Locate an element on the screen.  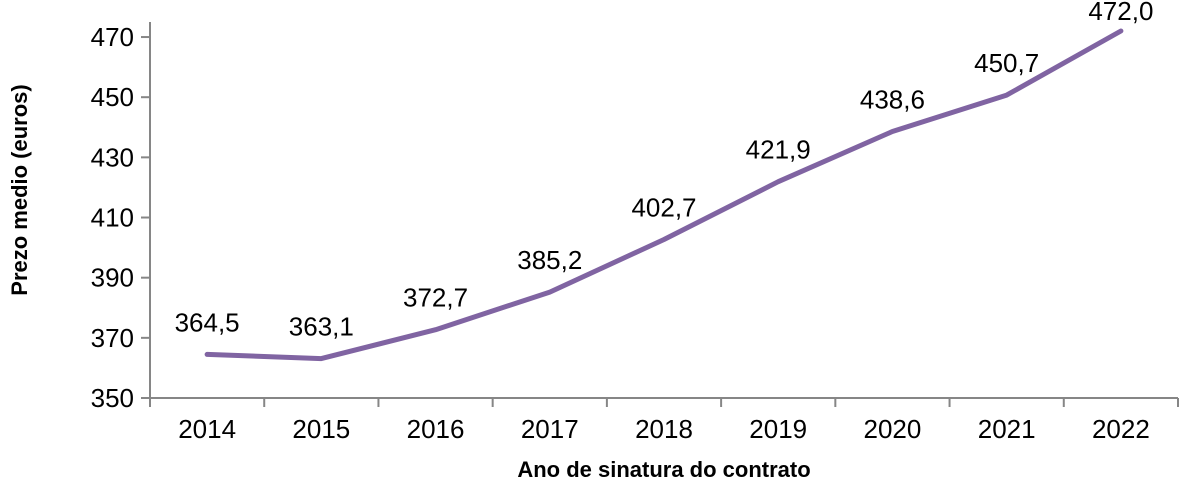
x-axis-ticks is located at coordinates (664, 402).